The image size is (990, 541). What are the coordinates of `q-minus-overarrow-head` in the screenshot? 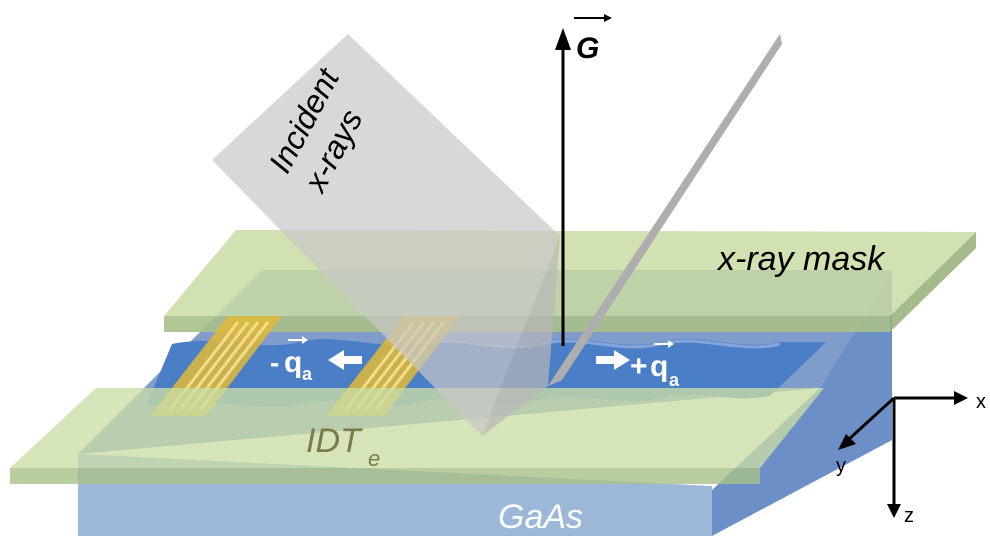 It's located at (305, 340).